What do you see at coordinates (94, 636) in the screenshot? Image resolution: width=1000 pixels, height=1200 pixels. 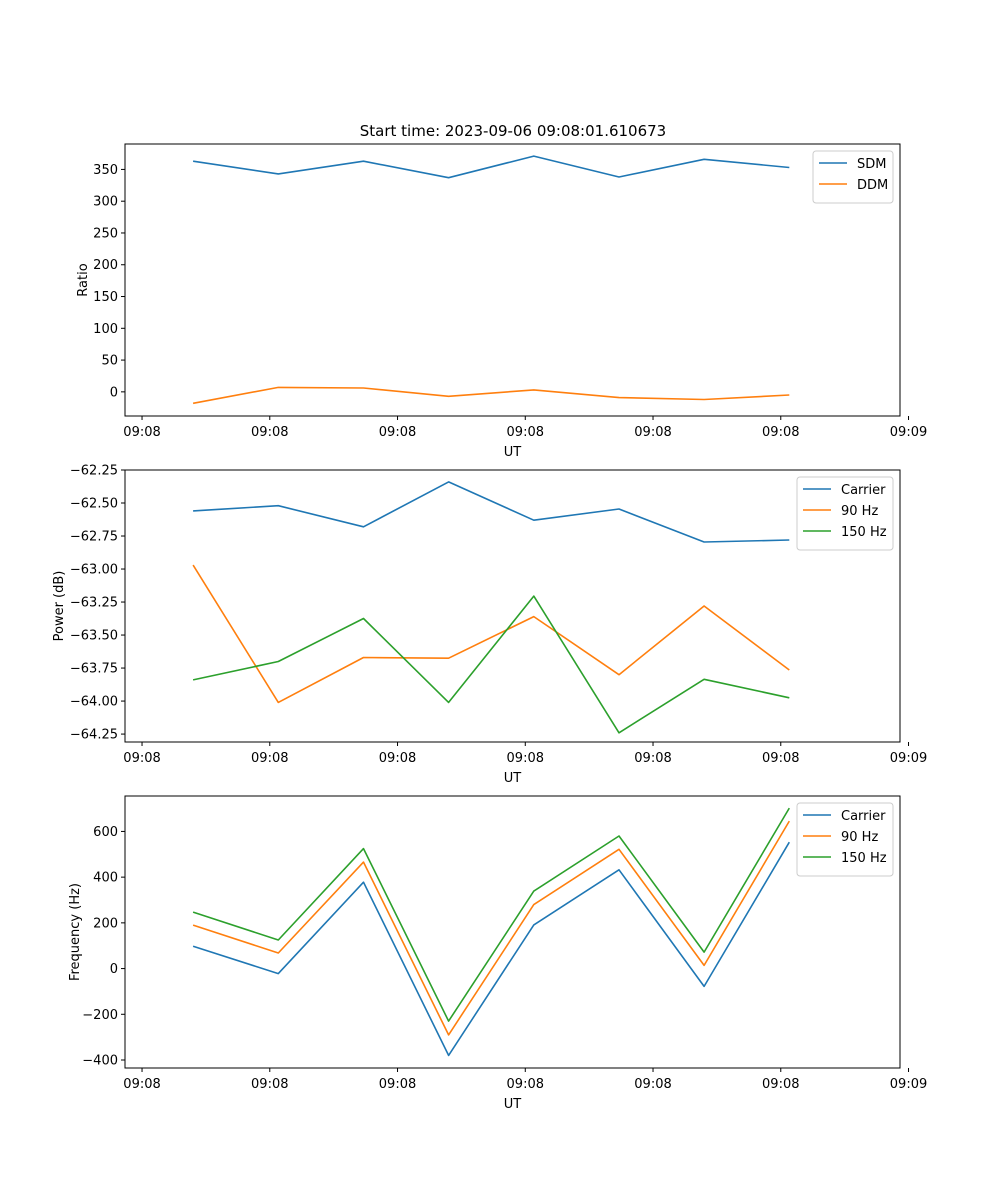 I see `y-tick-label: −63.50` at bounding box center [94, 636].